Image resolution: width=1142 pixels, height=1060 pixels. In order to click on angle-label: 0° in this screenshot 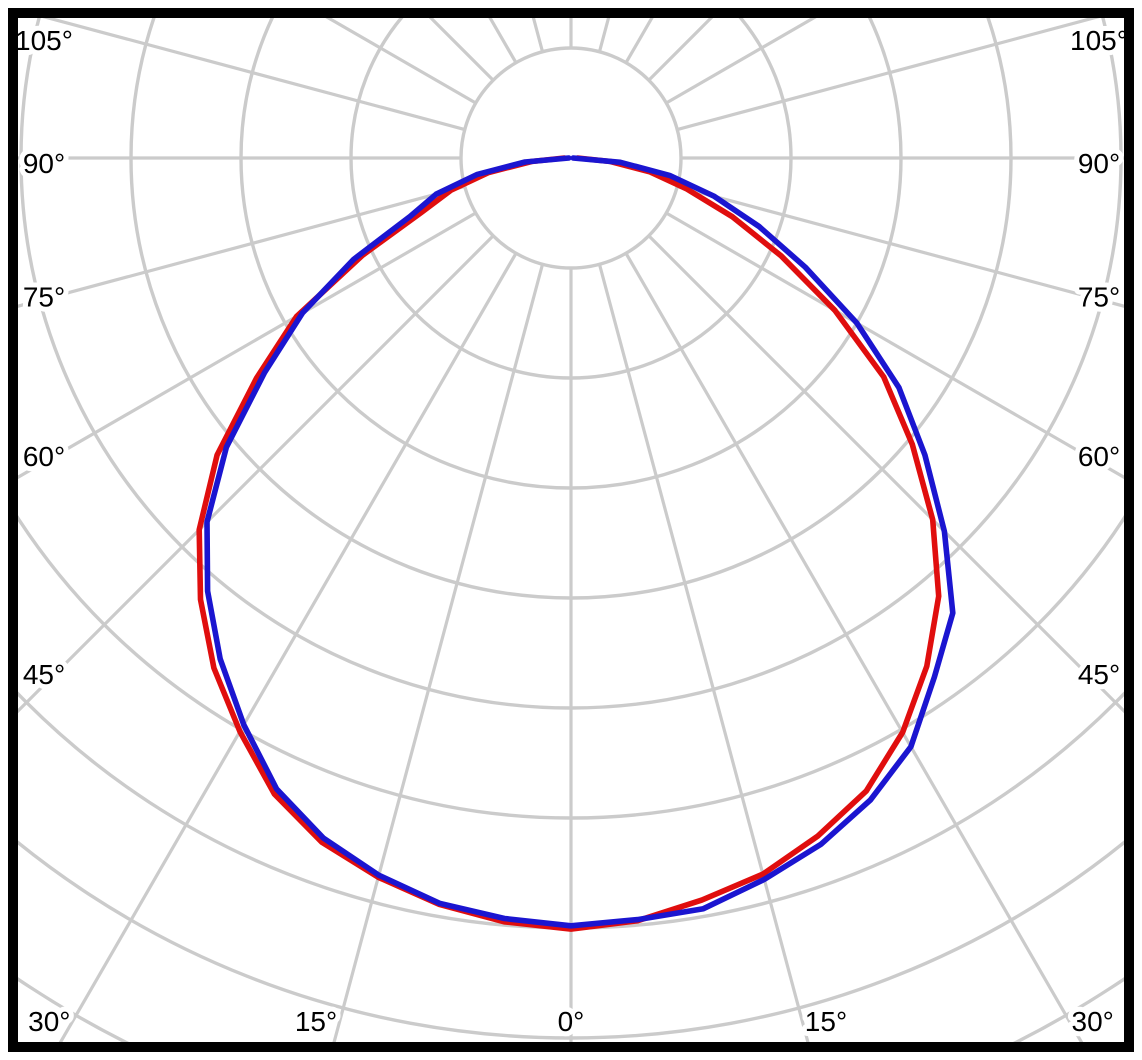, I will do `click(571, 1021)`.